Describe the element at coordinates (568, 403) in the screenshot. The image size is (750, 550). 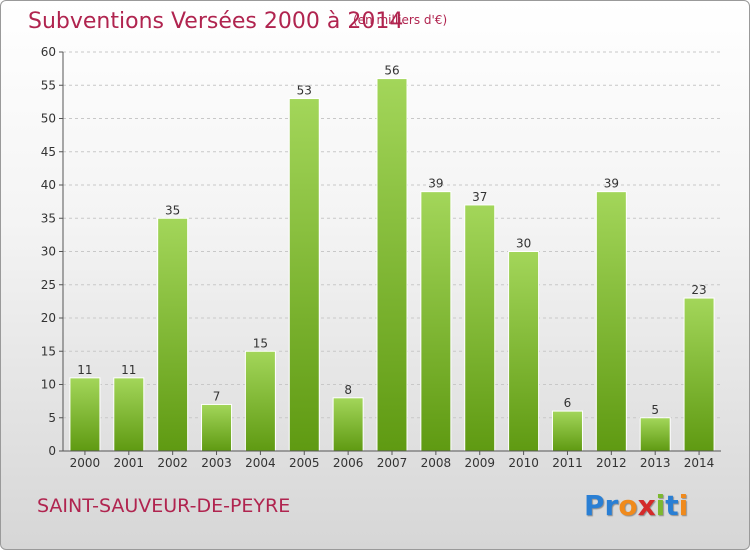
I see `data-label: 6` at that location.